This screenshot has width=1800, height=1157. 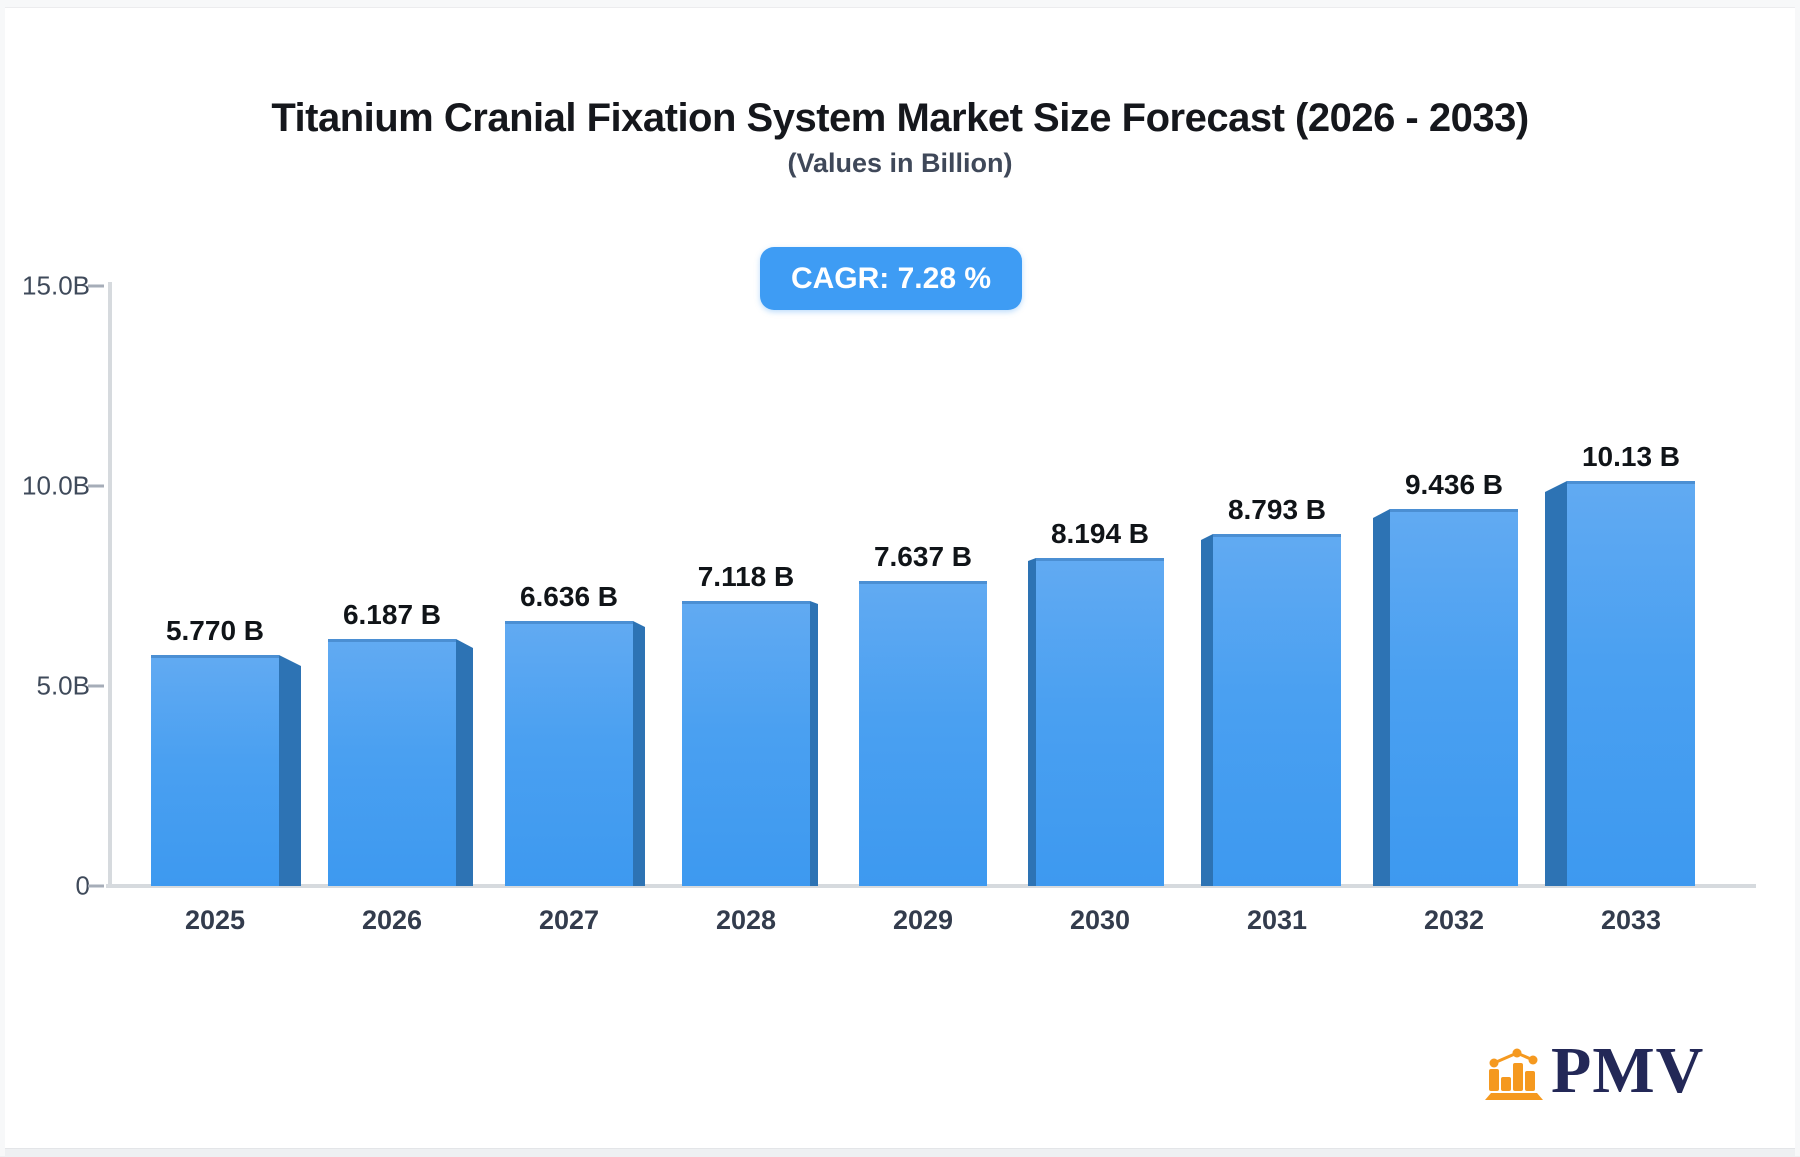 I want to click on chart-subtitle: (Values in Billion), so click(x=900, y=163).